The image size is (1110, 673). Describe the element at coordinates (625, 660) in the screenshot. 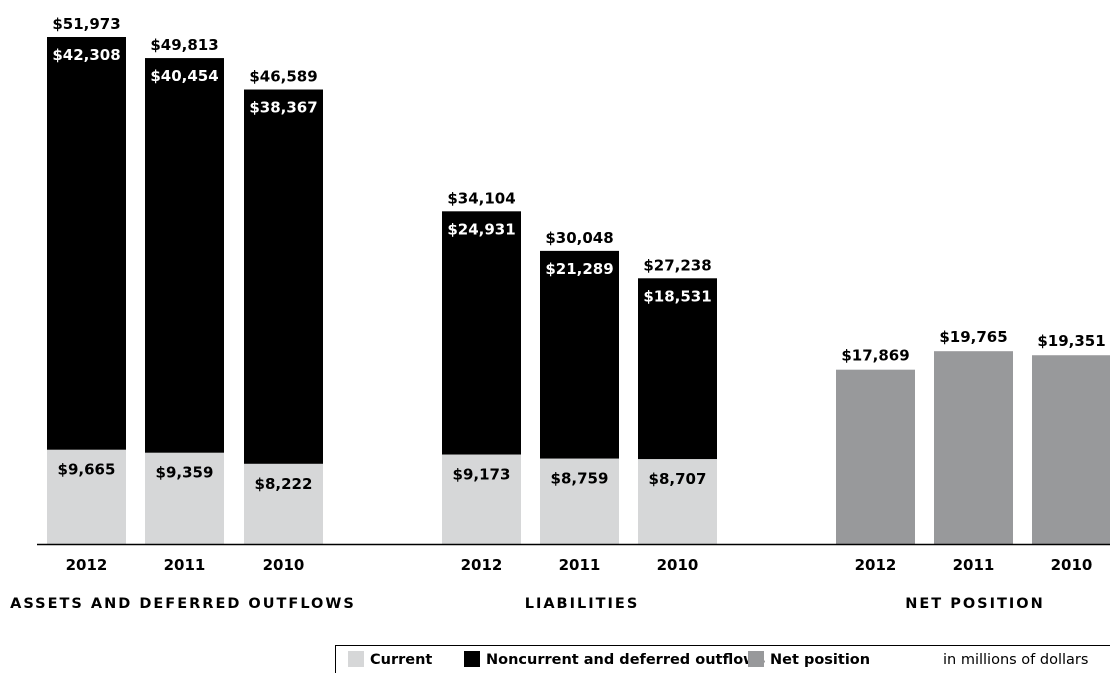

I see `legend-label: Noncurrent and deferred outflows` at that location.